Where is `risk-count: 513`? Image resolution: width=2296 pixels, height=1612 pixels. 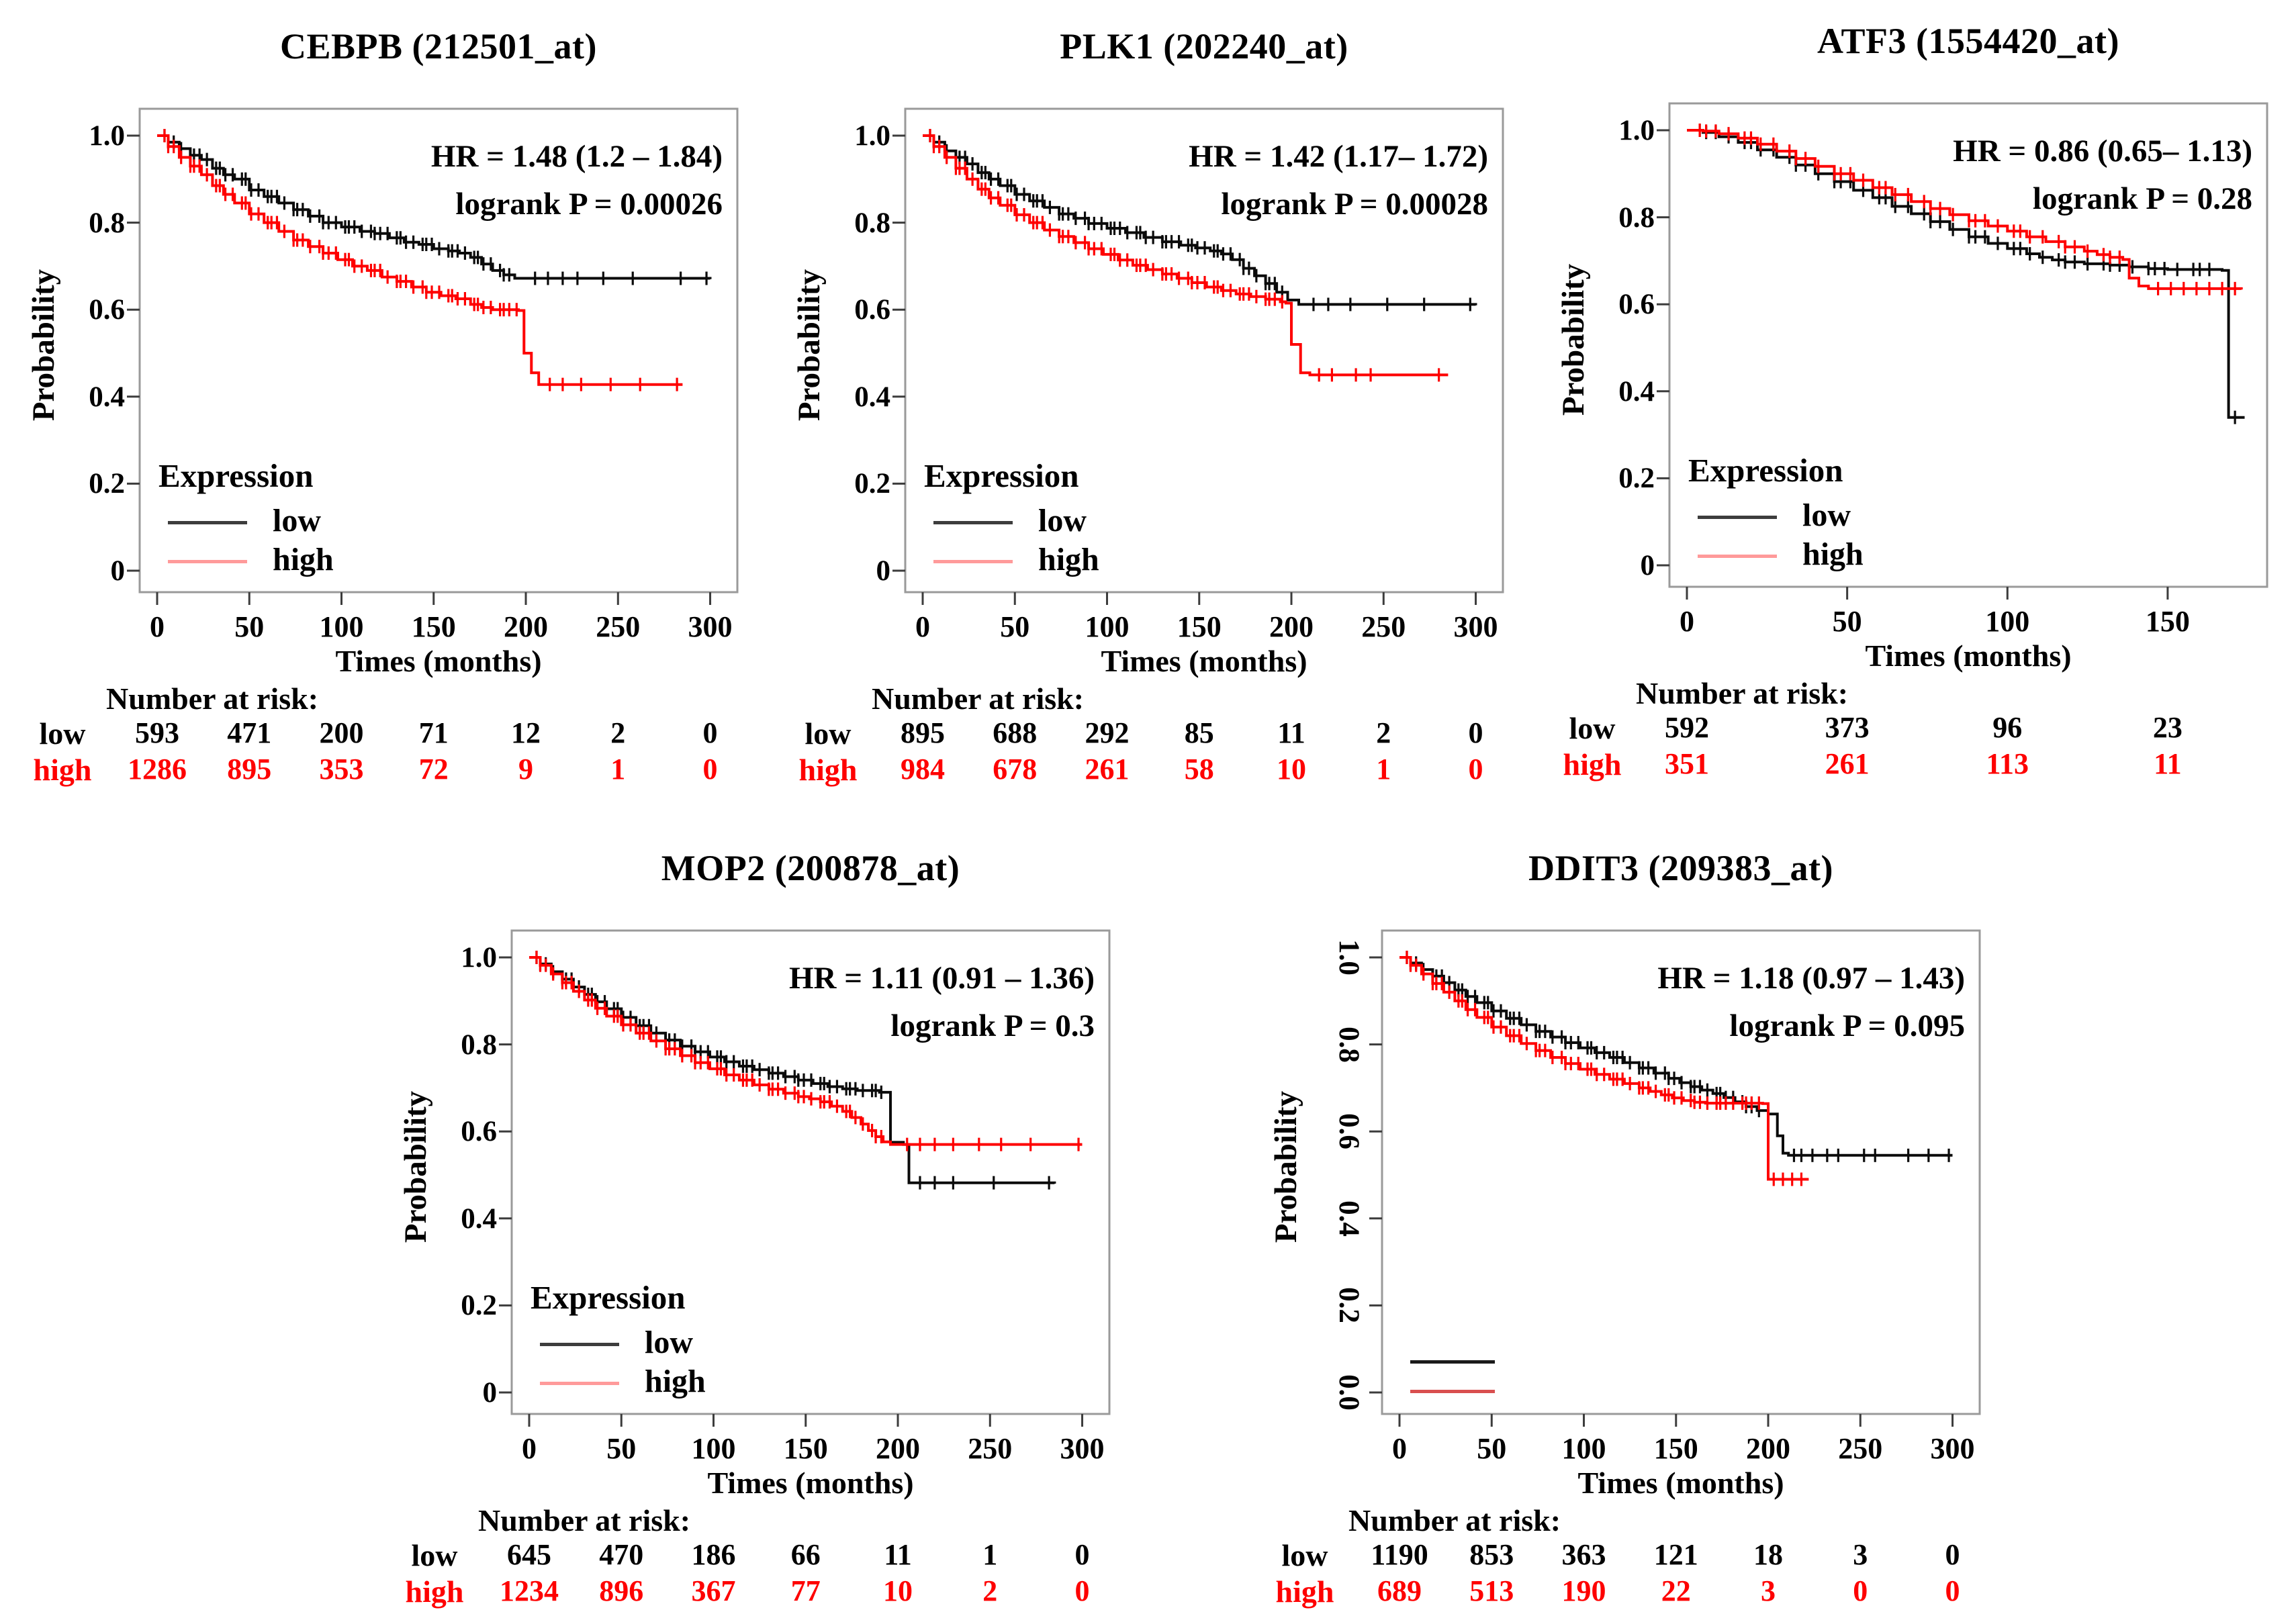 risk-count: 513 is located at coordinates (1491, 1590).